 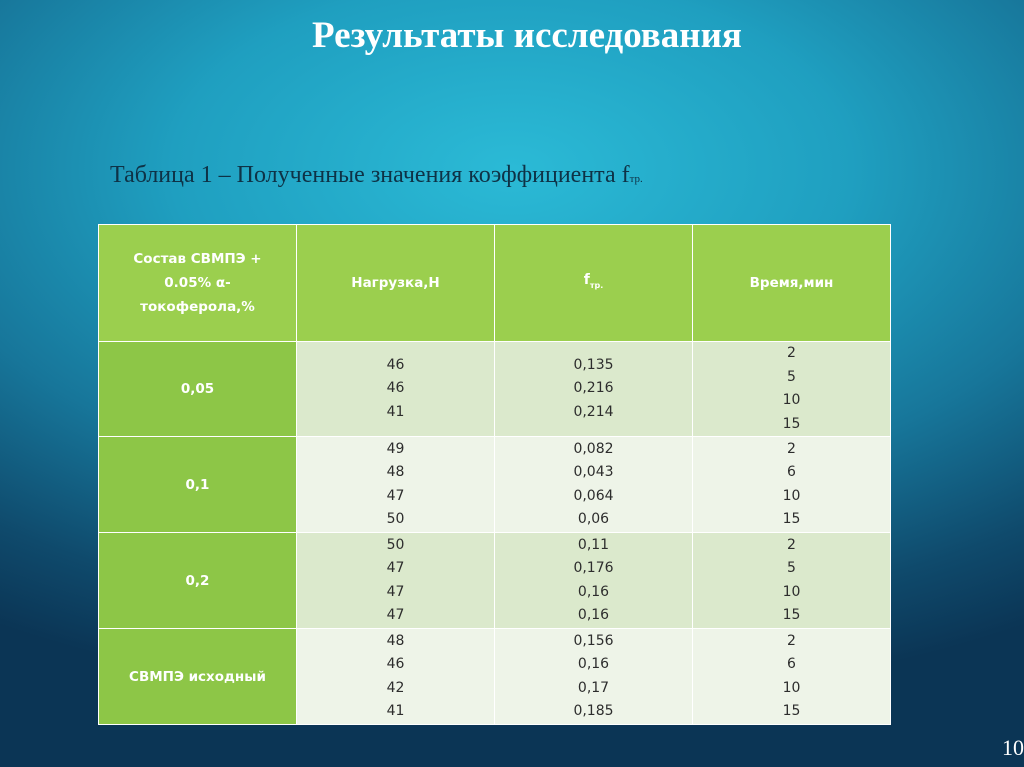 I want to click on table-row: 0,2 50 47 47 47 0,11 0,176 0,16 0,16 2 5 10 15, so click(x=494, y=580).